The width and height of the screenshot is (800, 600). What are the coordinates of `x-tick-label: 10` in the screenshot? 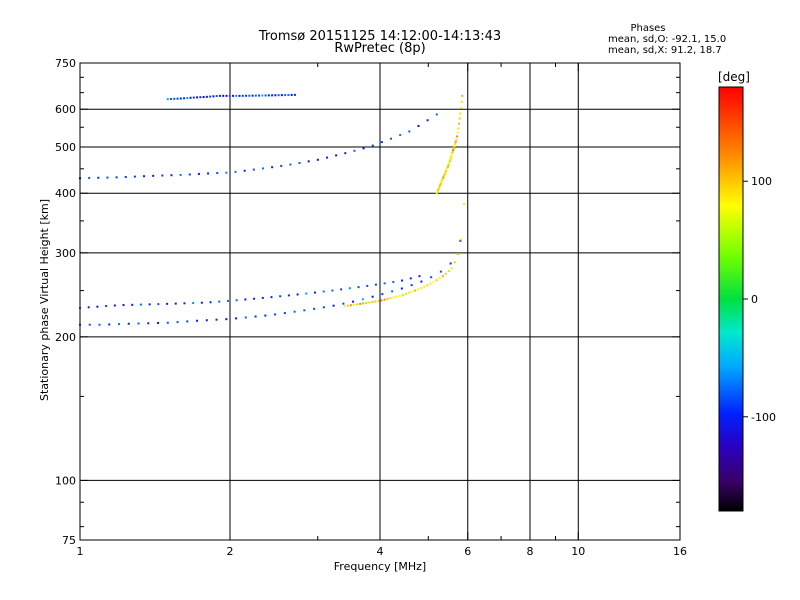 It's located at (578, 551).